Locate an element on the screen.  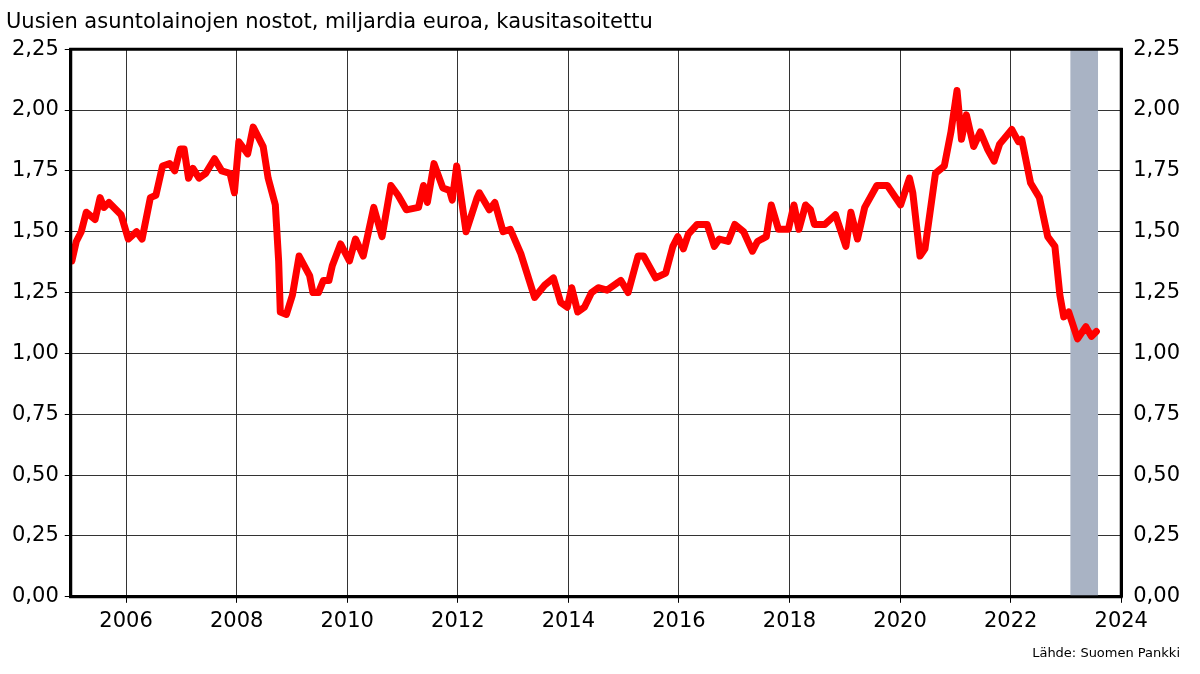
y2-tick-label: 2,25 is located at coordinates (1157, 47).